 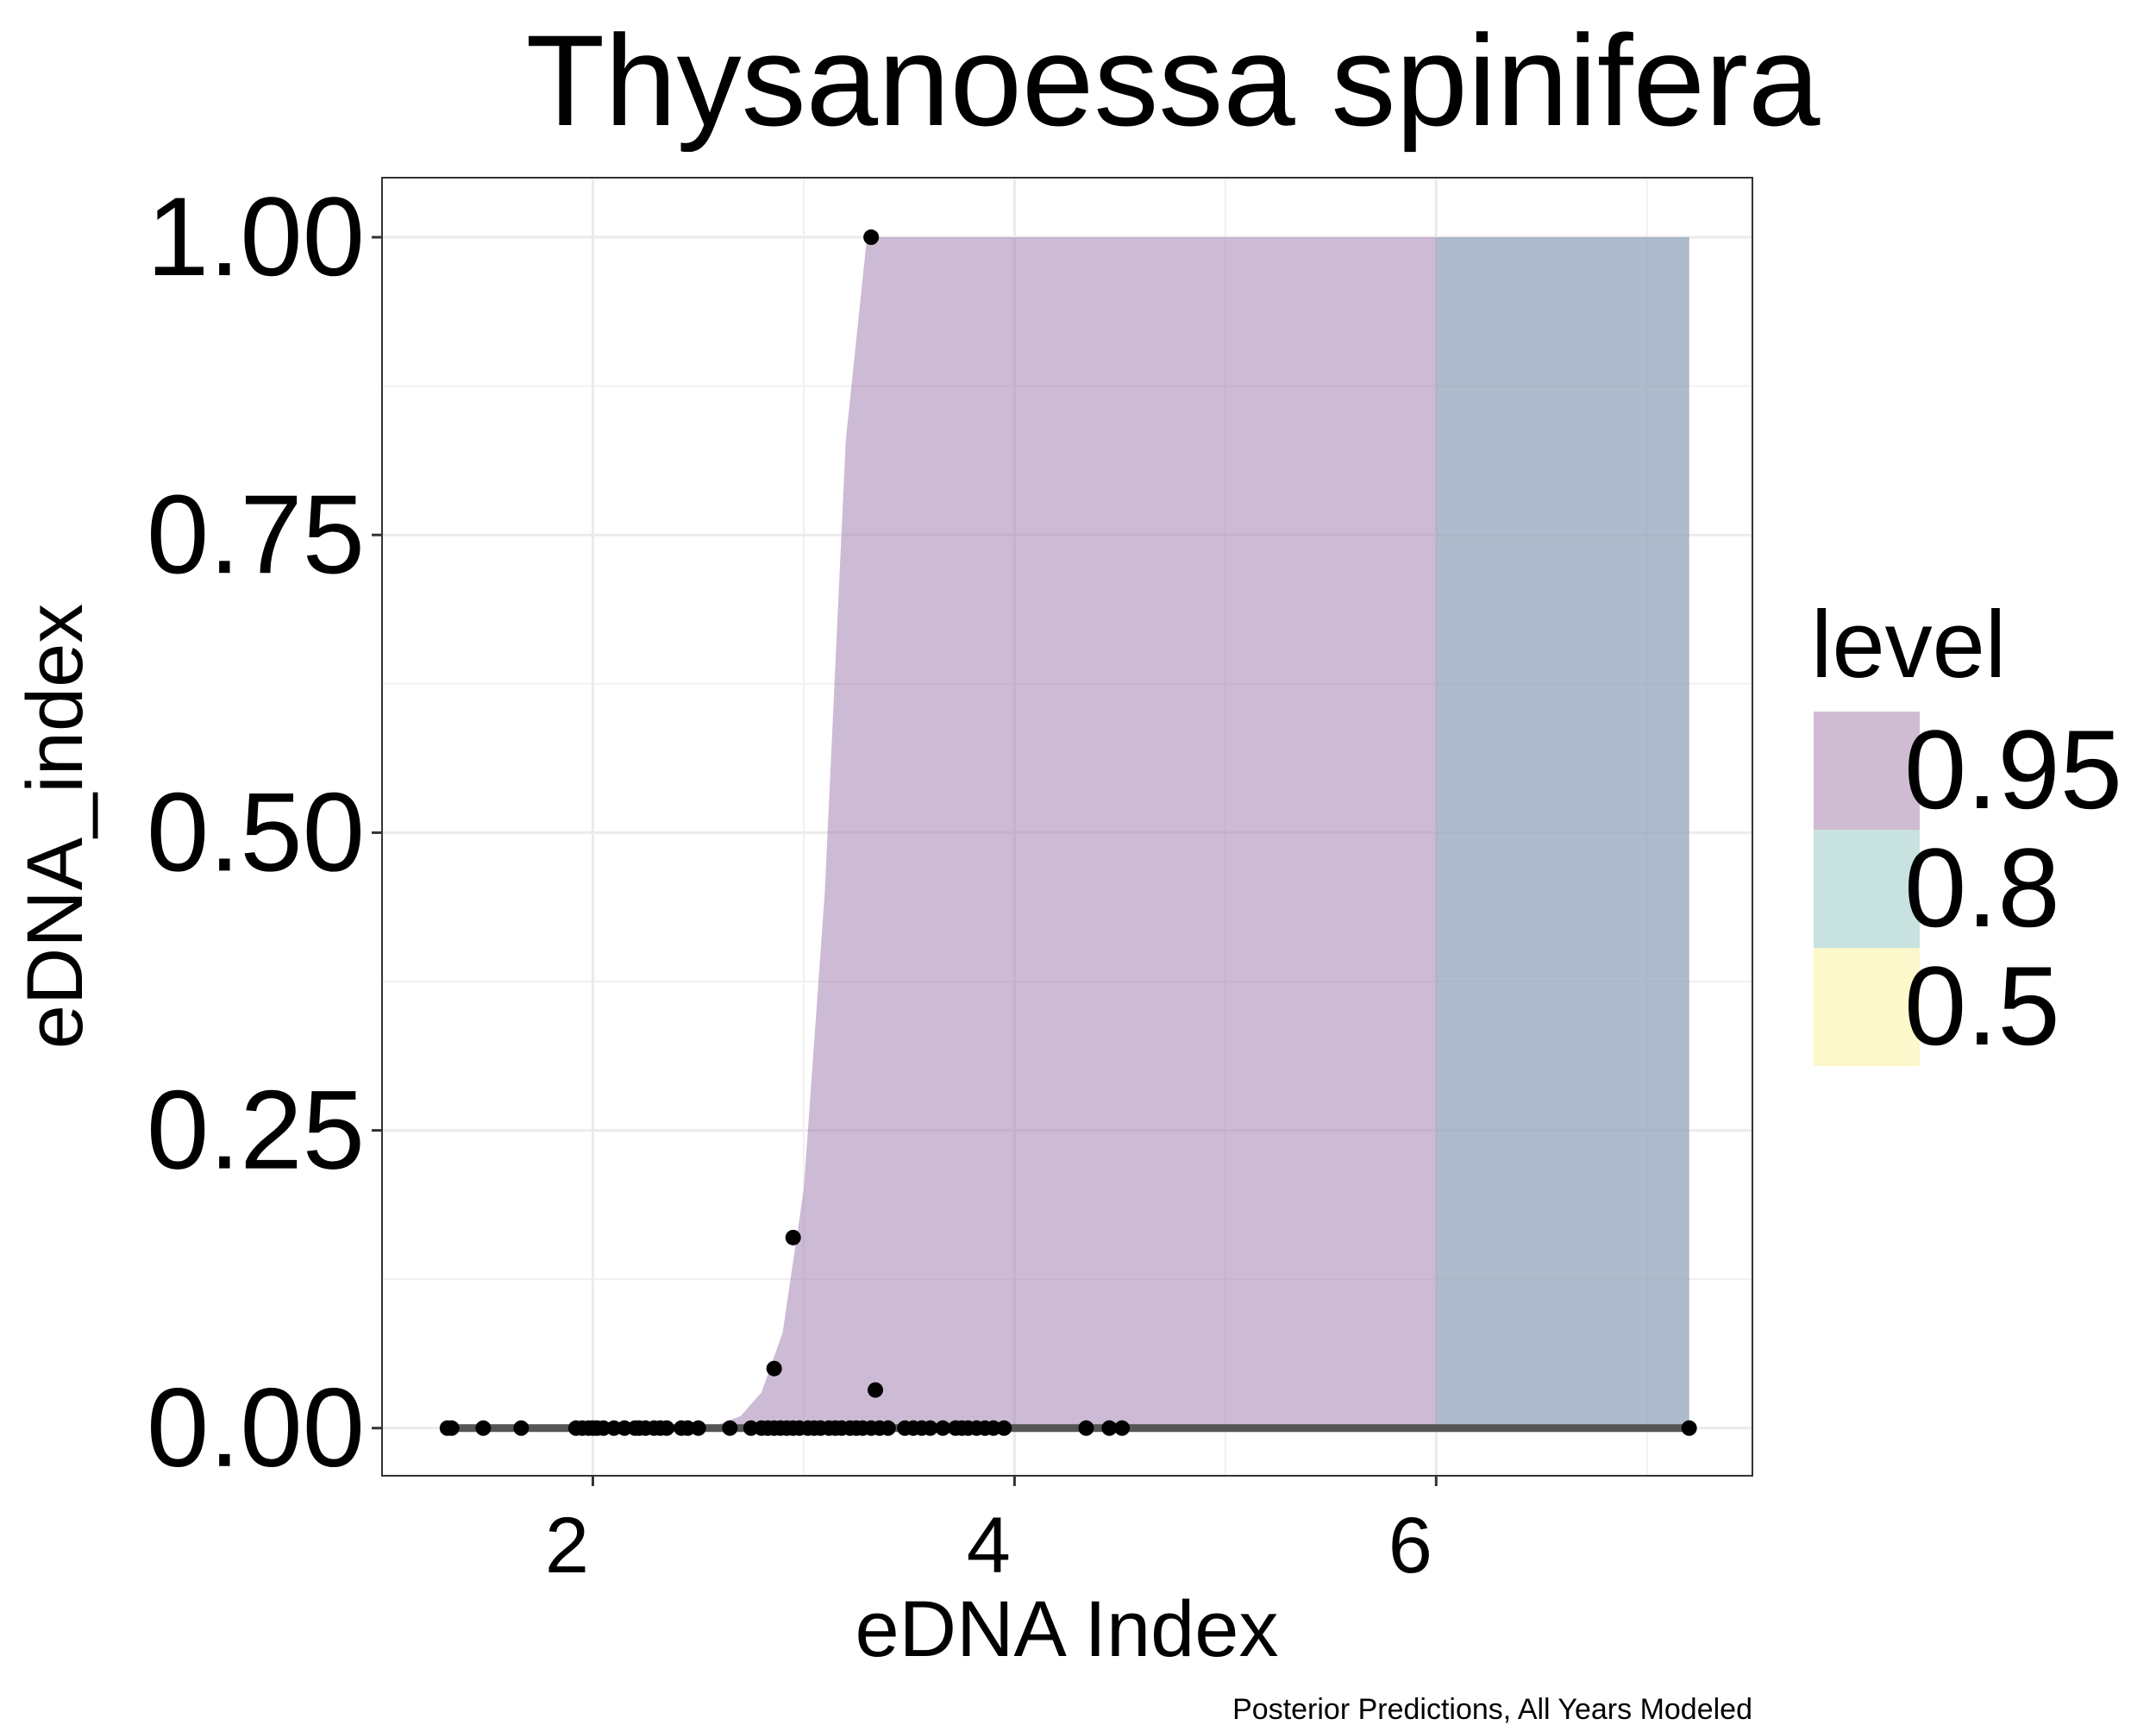 What do you see at coordinates (1908, 645) in the screenshot?
I see `legend-title: level` at bounding box center [1908, 645].